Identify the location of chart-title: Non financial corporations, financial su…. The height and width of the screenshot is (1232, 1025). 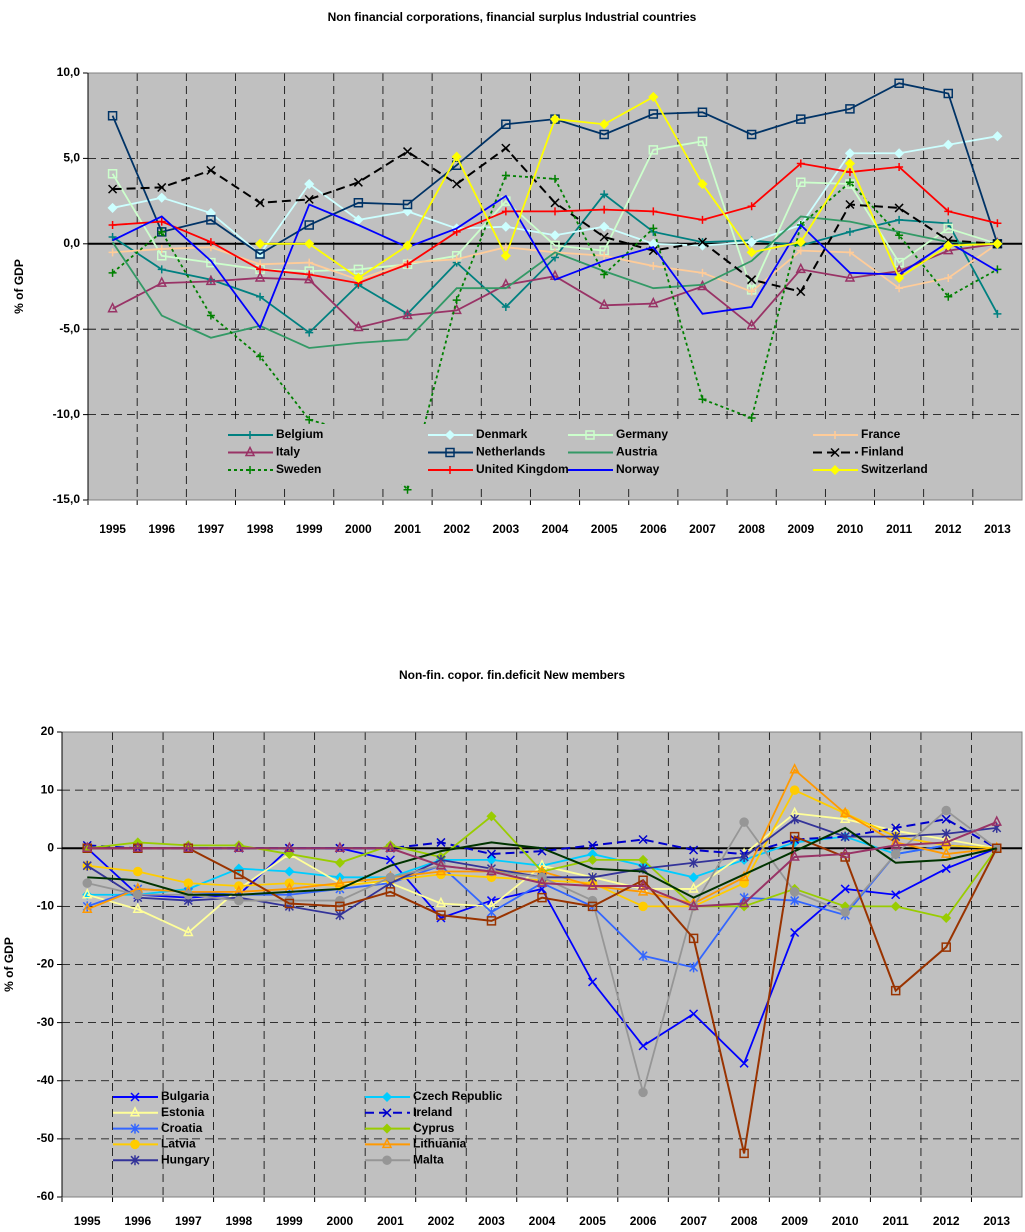
(512, 17).